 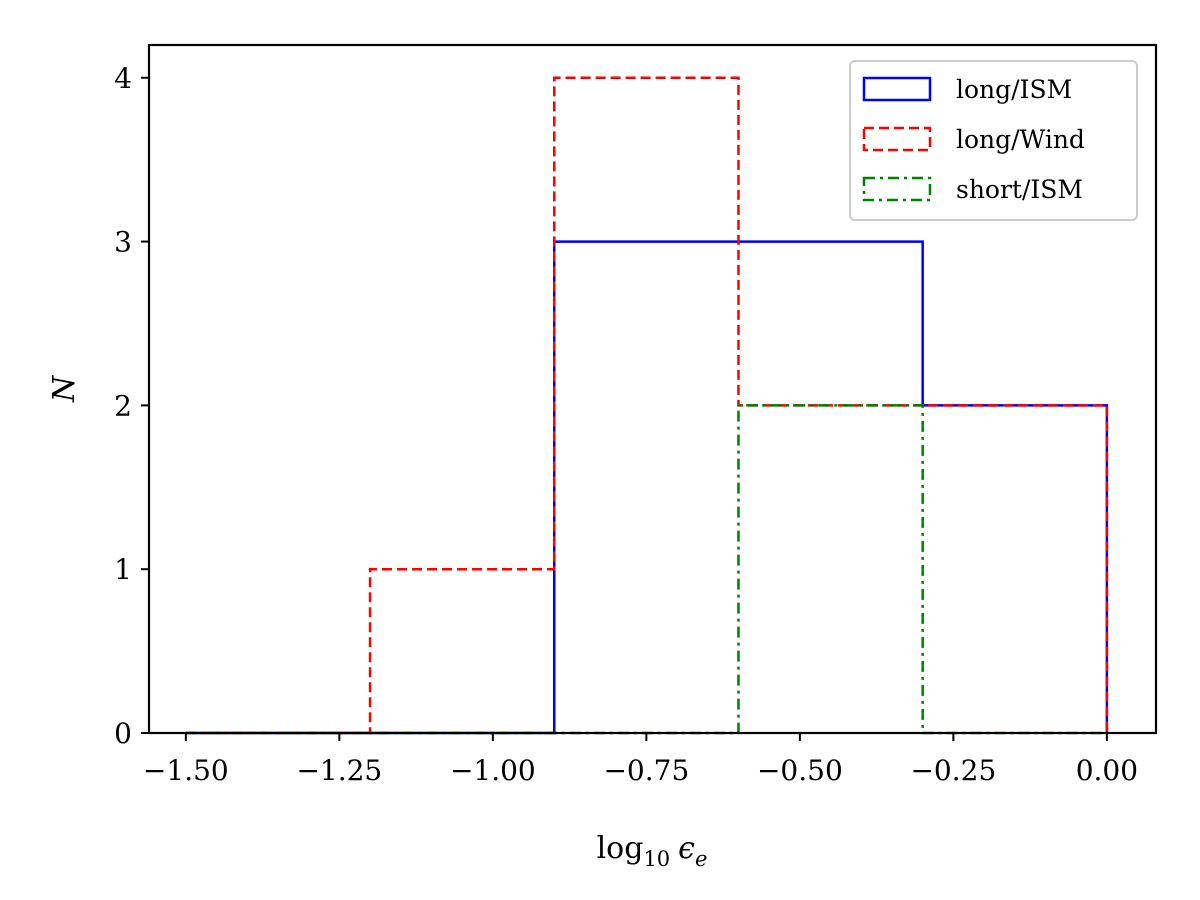 What do you see at coordinates (686, 848) in the screenshot?
I see `x-axis-label-symbol: ϵ` at bounding box center [686, 848].